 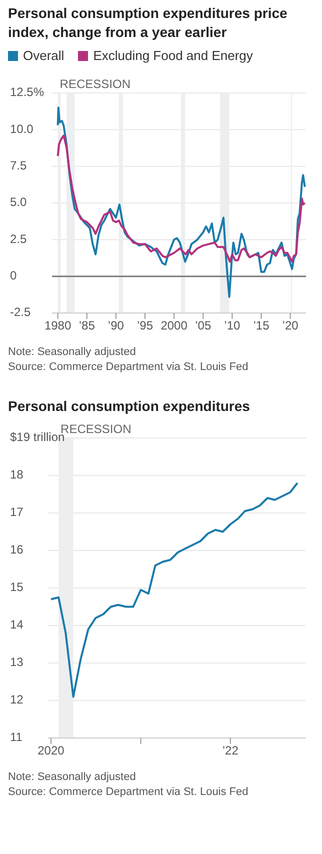 What do you see at coordinates (173, 55) in the screenshot?
I see `legend-label: Excluding Food and Energy` at bounding box center [173, 55].